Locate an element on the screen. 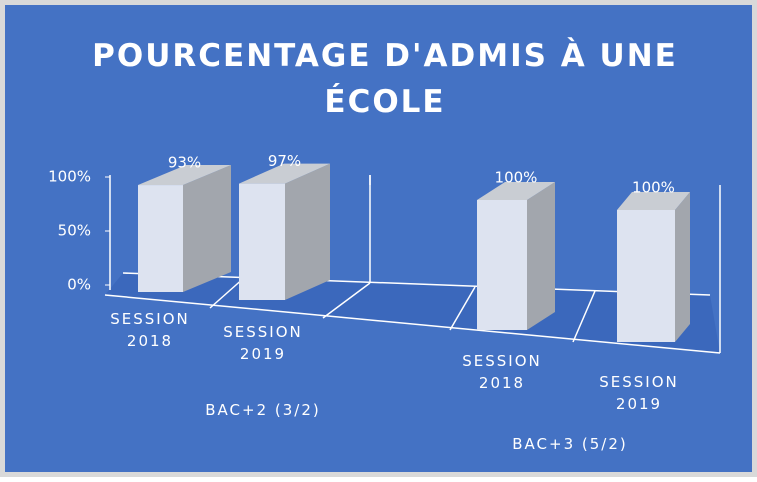  group-label: BAC+3 (5/2) is located at coordinates (570, 444).